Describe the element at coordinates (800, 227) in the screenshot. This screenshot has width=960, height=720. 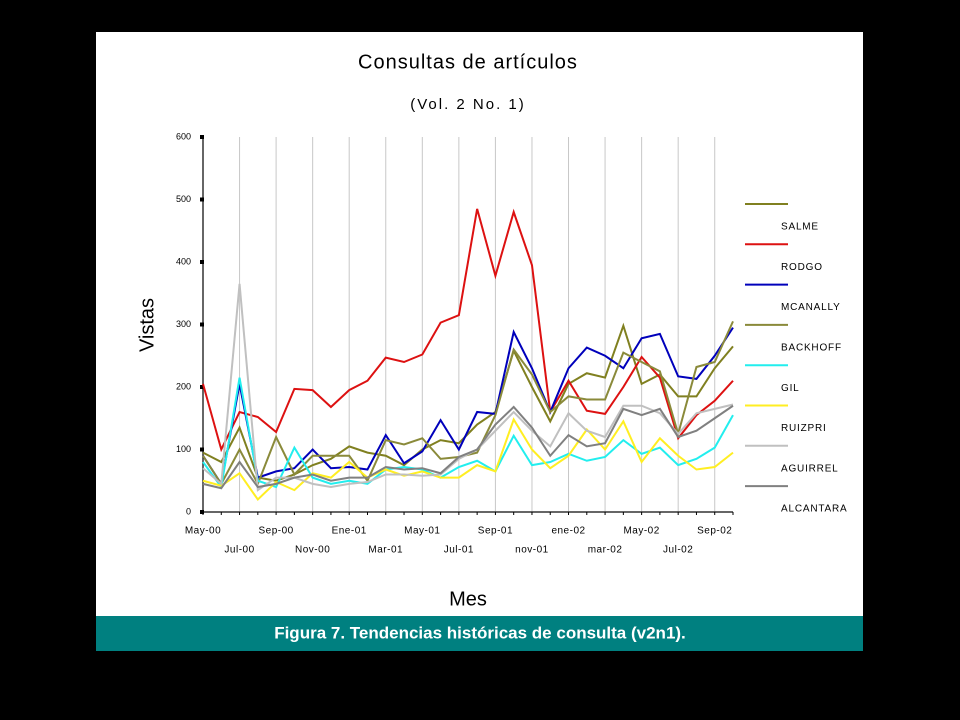
I see `legend-label: SALME` at that location.